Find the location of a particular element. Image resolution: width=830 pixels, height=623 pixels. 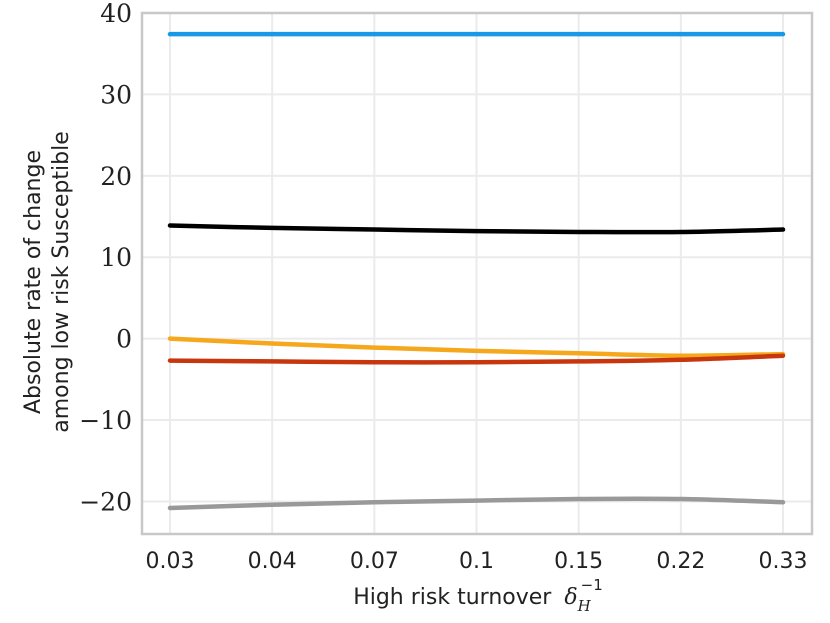

x-tick-label: 0.22 is located at coordinates (680, 561).